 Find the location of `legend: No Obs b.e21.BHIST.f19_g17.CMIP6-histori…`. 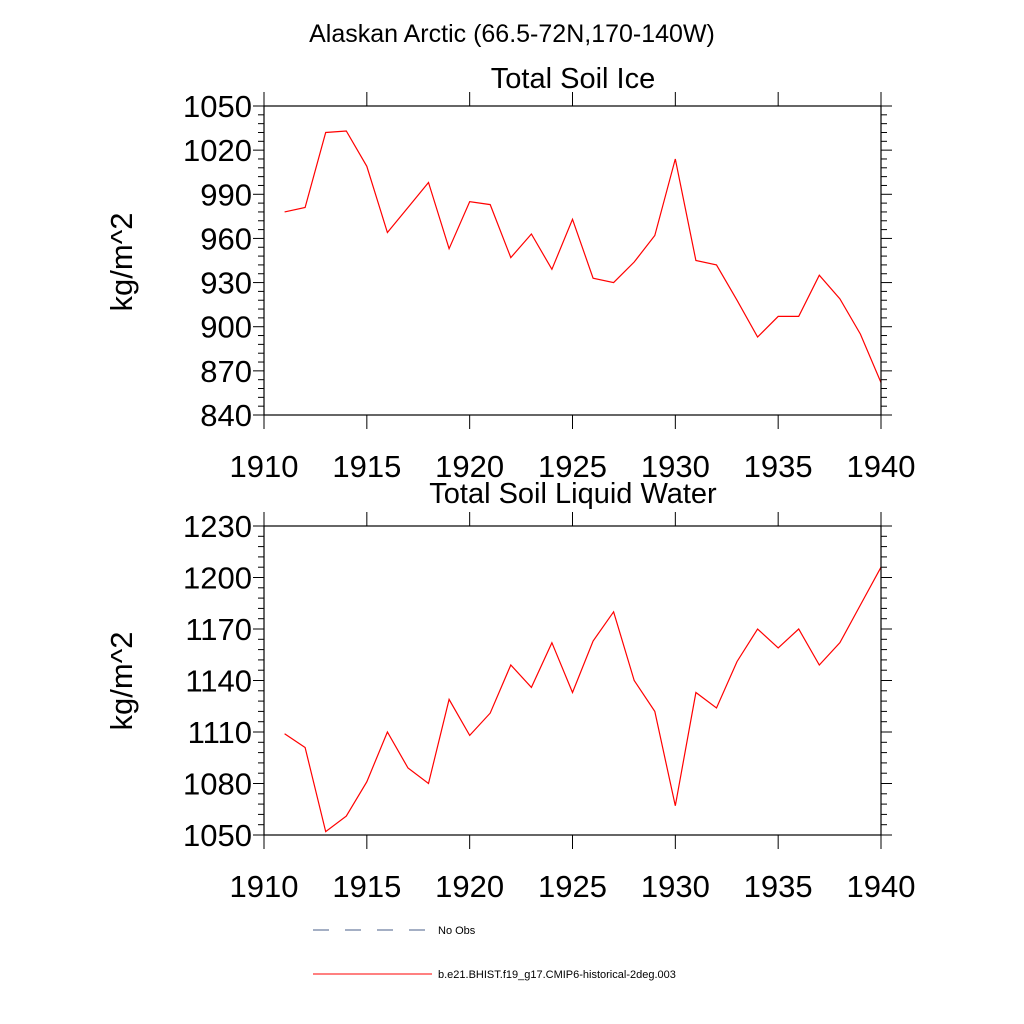

legend: No Obs b.e21.BHIST.f19_g17.CMIP6-histori… is located at coordinates (494, 953).